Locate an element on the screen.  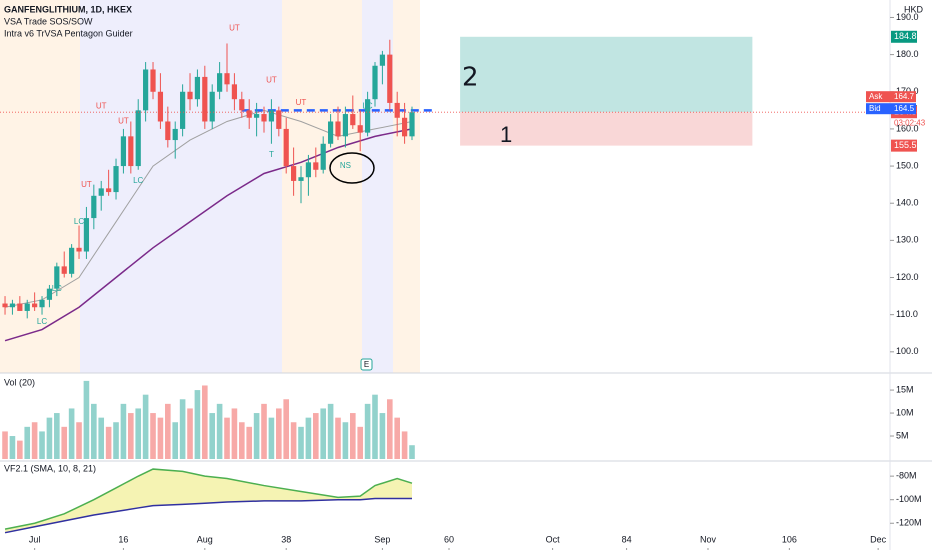
ask-label: Ask is located at coordinates (876, 96).